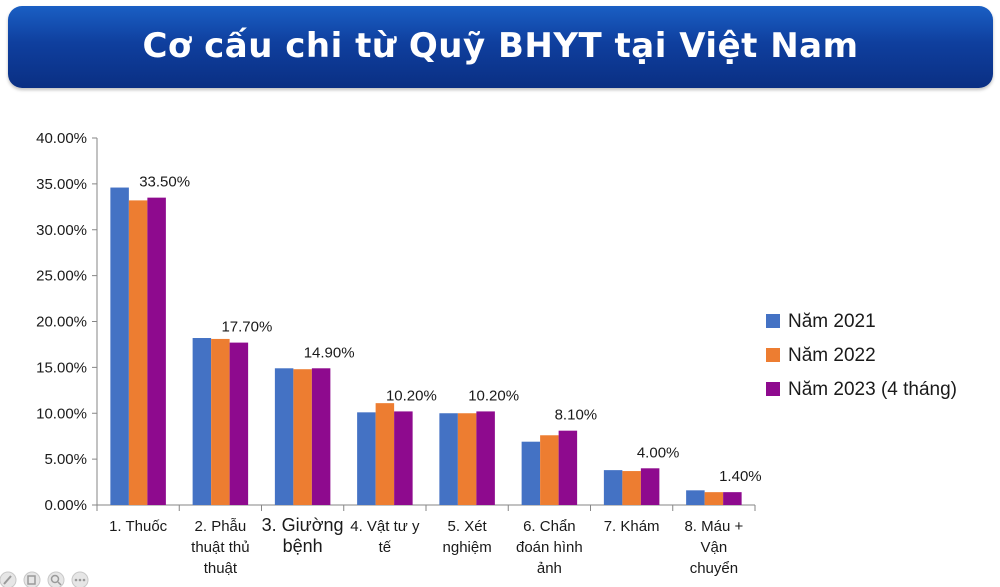 This screenshot has height=587, width=1000. I want to click on more-icon, so click(80, 579).